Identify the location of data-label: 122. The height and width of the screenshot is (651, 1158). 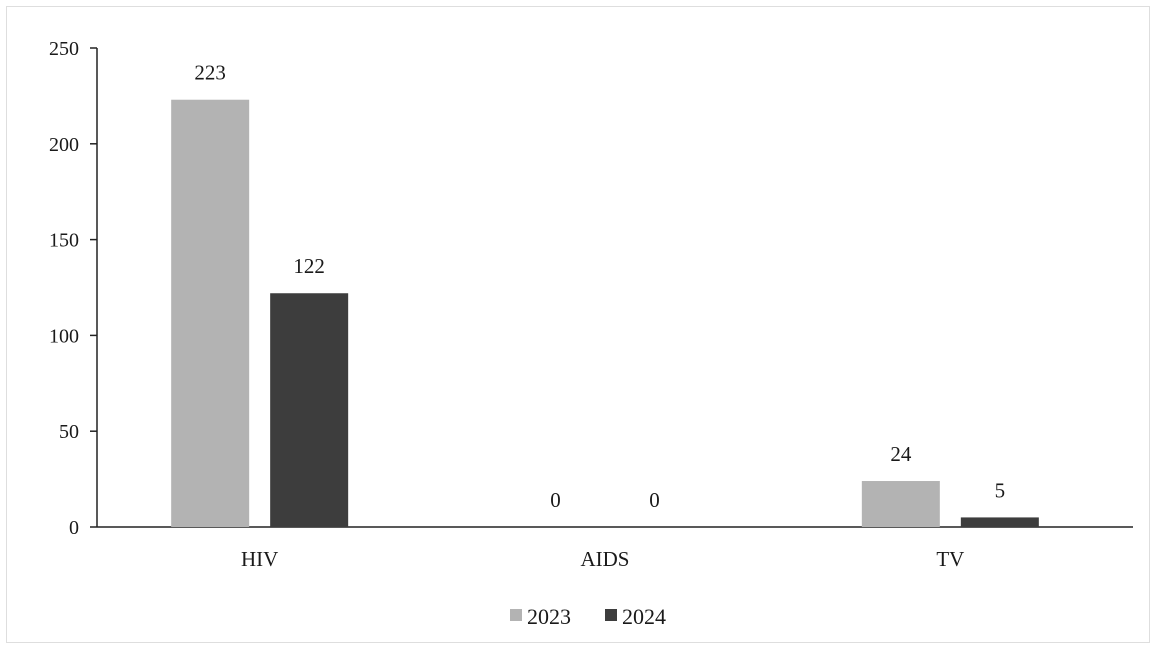
(309, 266).